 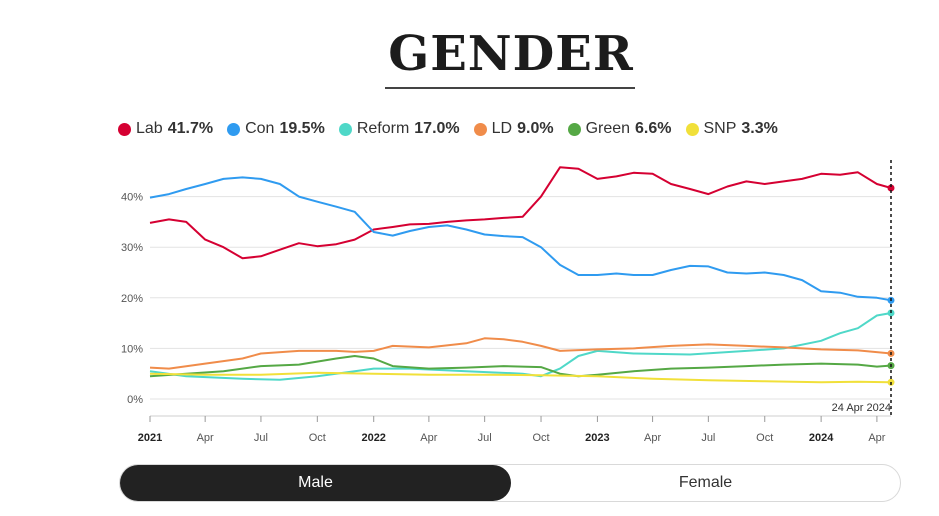 What do you see at coordinates (132, 198) in the screenshot?
I see `y-tick-label: 40%` at bounding box center [132, 198].